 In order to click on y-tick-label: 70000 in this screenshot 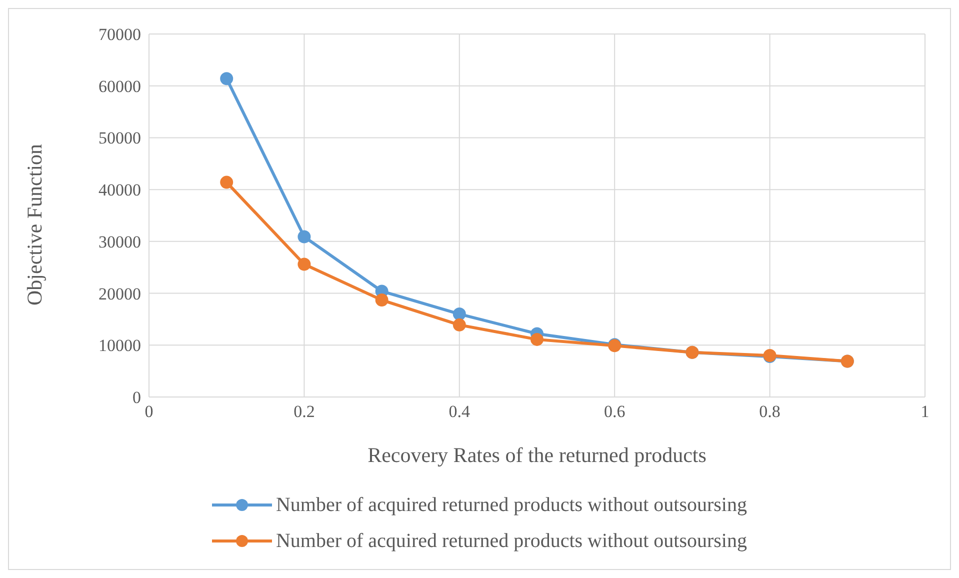, I will do `click(119, 34)`.